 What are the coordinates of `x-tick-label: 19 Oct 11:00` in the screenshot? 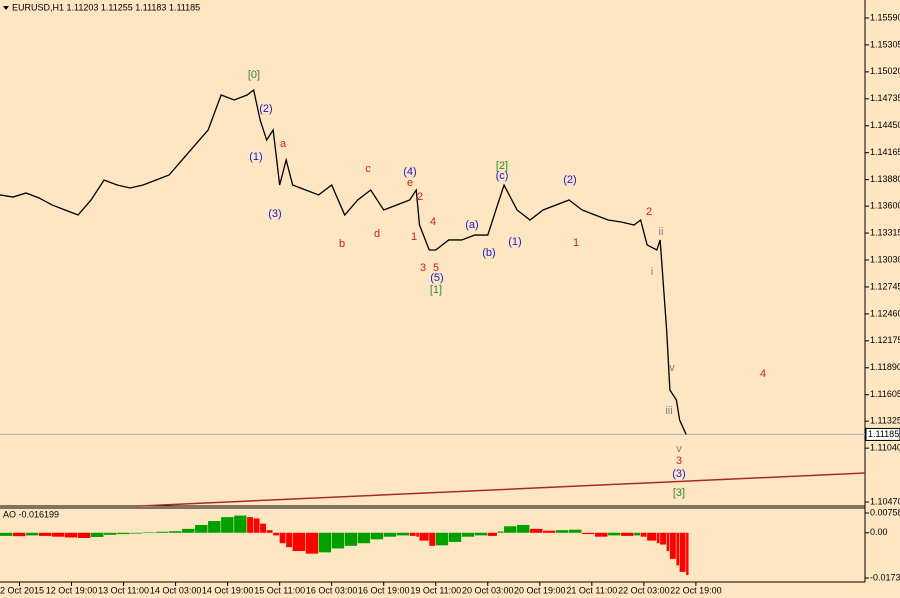 It's located at (435, 590).